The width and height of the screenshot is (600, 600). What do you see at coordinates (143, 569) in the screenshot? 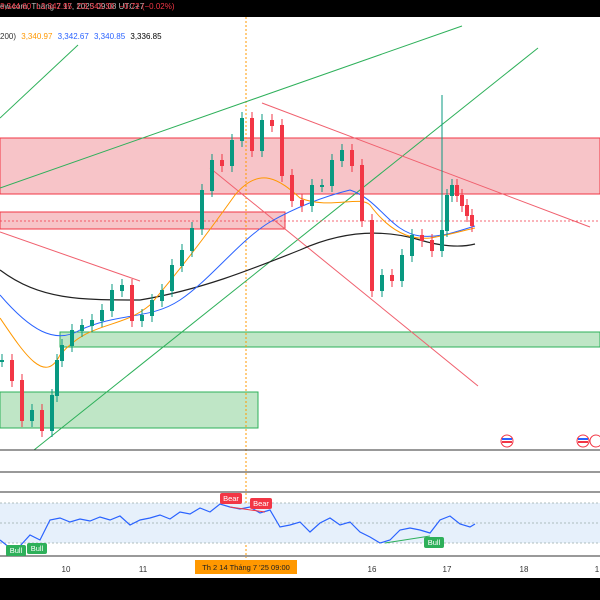
I see `time-label-11: 11` at bounding box center [143, 569].